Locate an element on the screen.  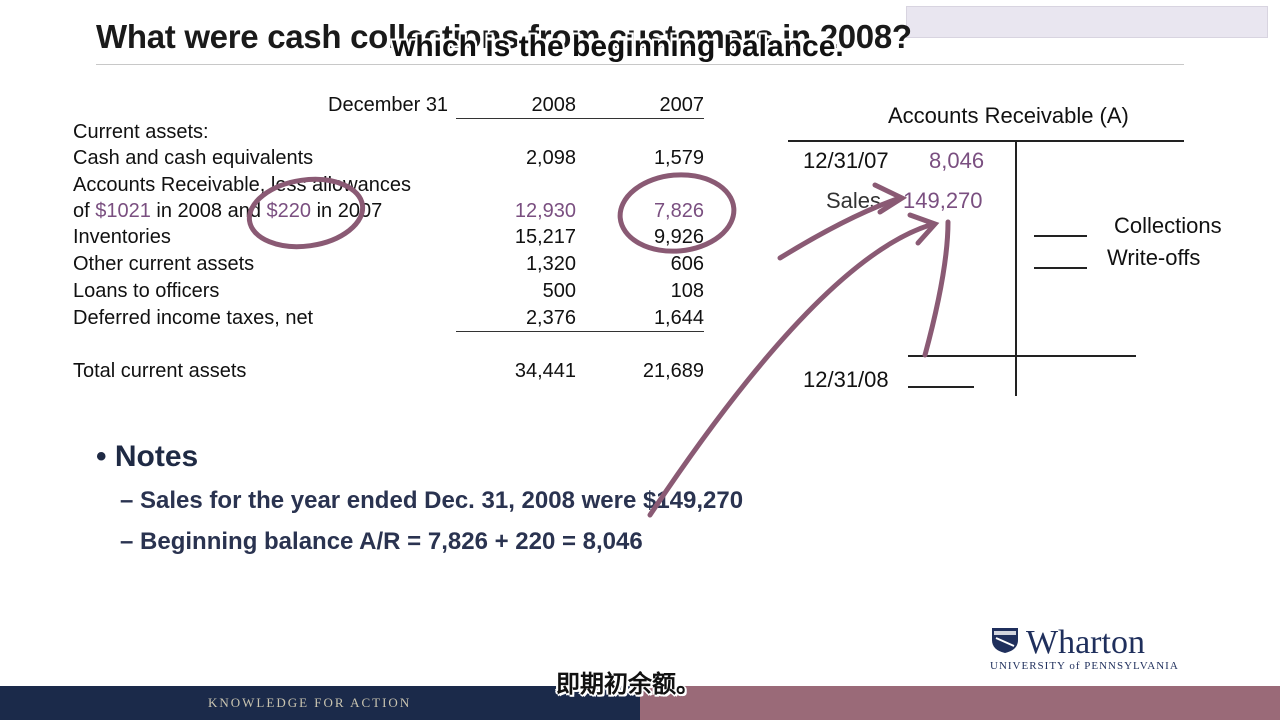
footer-bar-mauve is located at coordinates (960, 703).